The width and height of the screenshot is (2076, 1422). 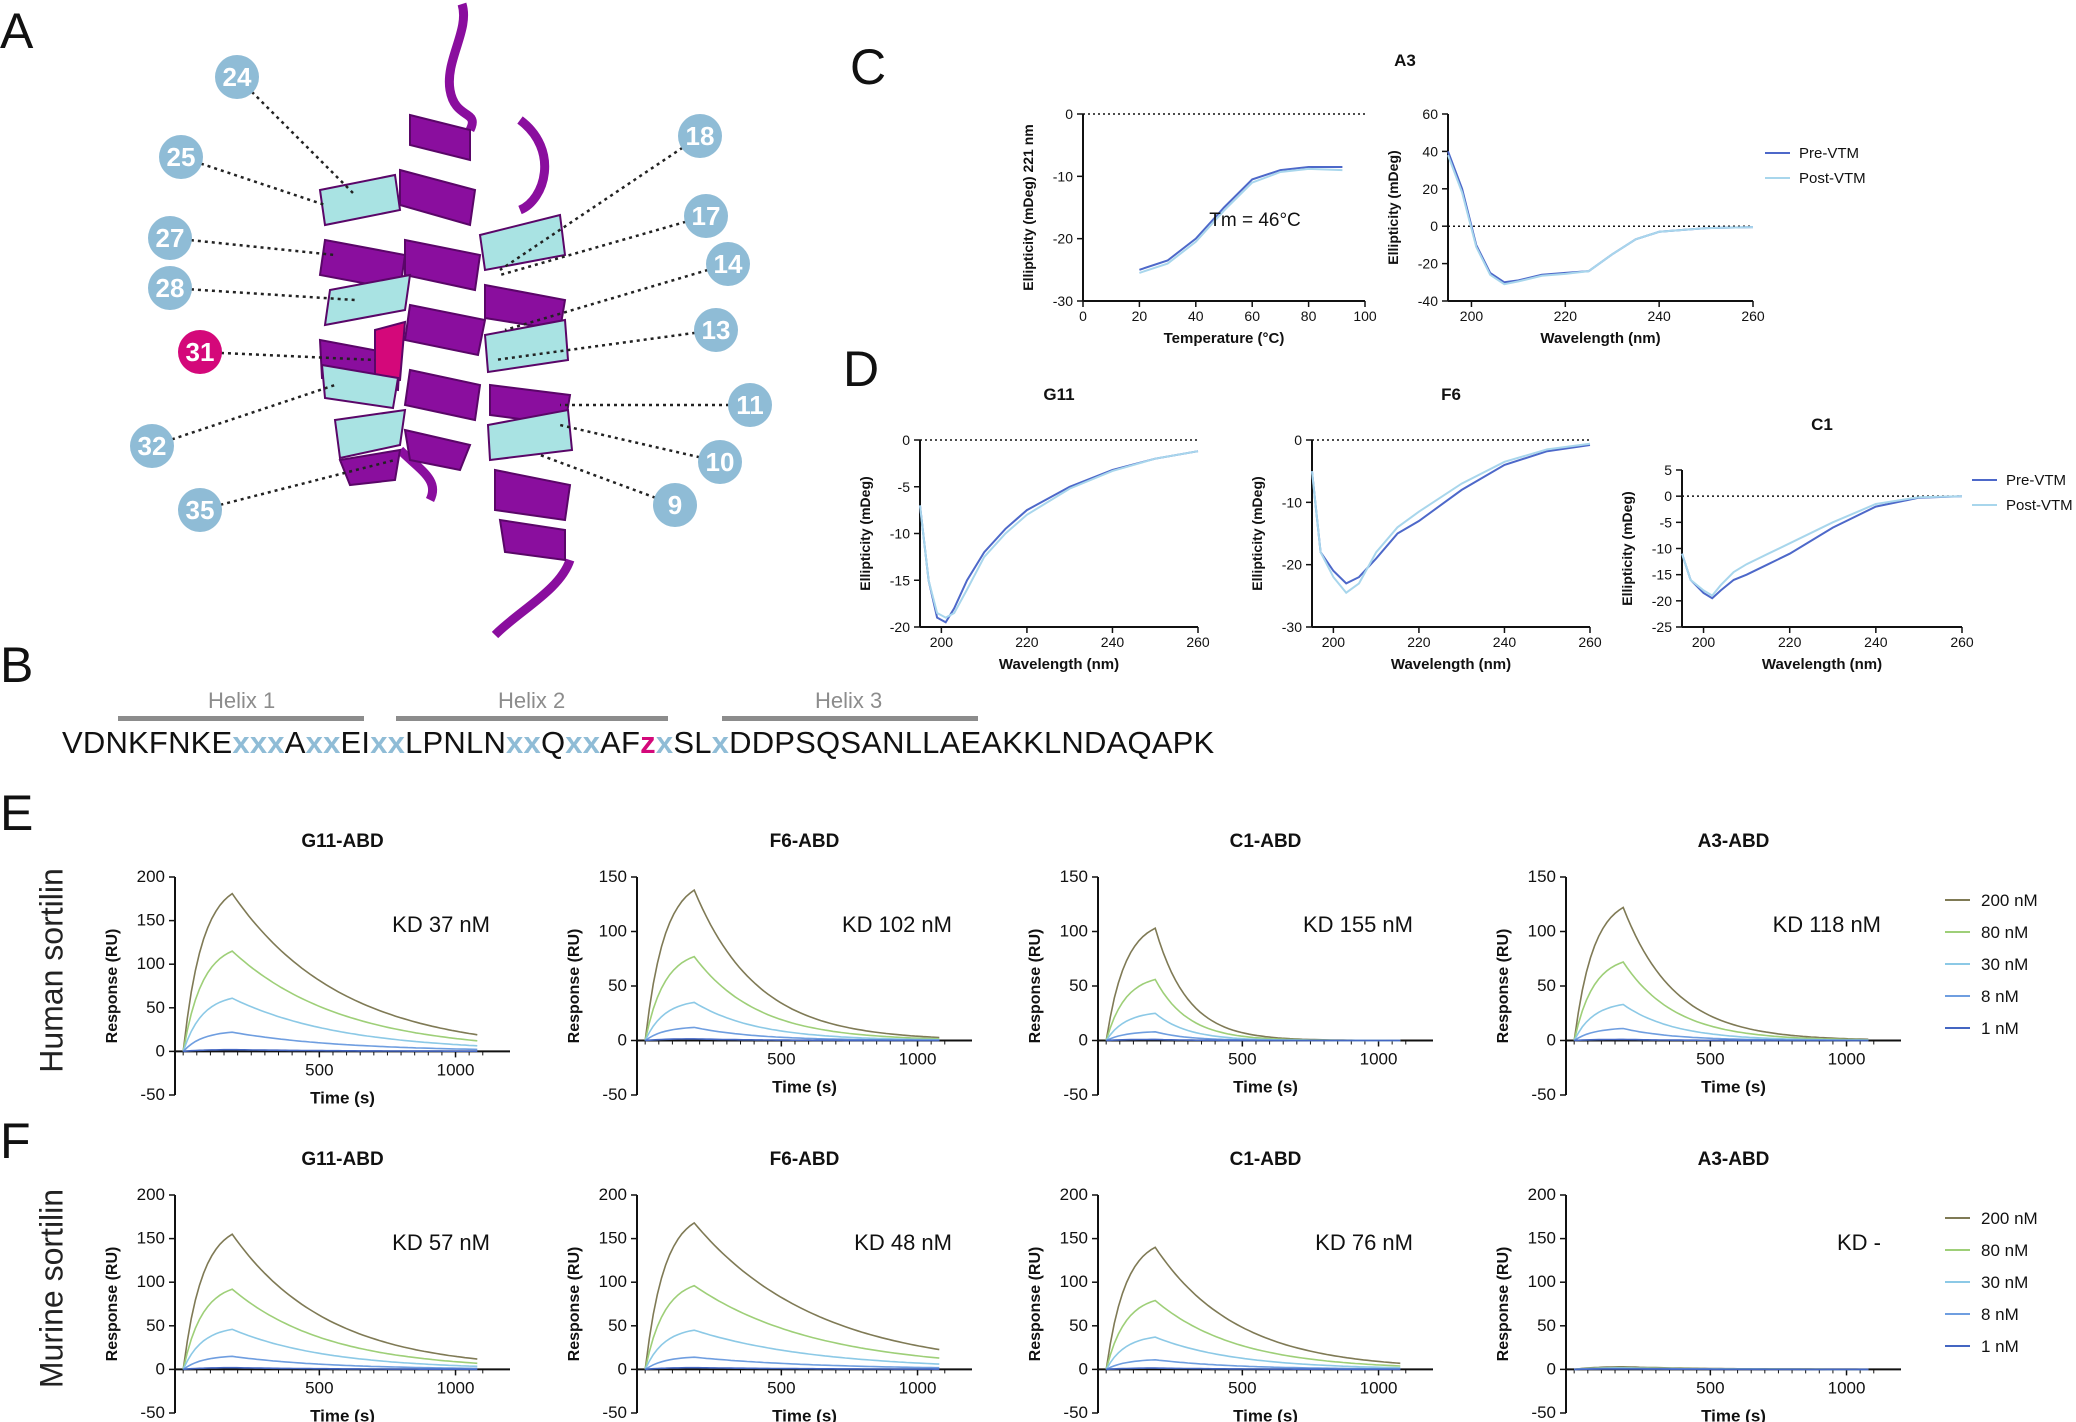 What do you see at coordinates (1028, 207) in the screenshot?
I see `y-axis-label: Ellipticity (mDeg) 221 nm` at bounding box center [1028, 207].